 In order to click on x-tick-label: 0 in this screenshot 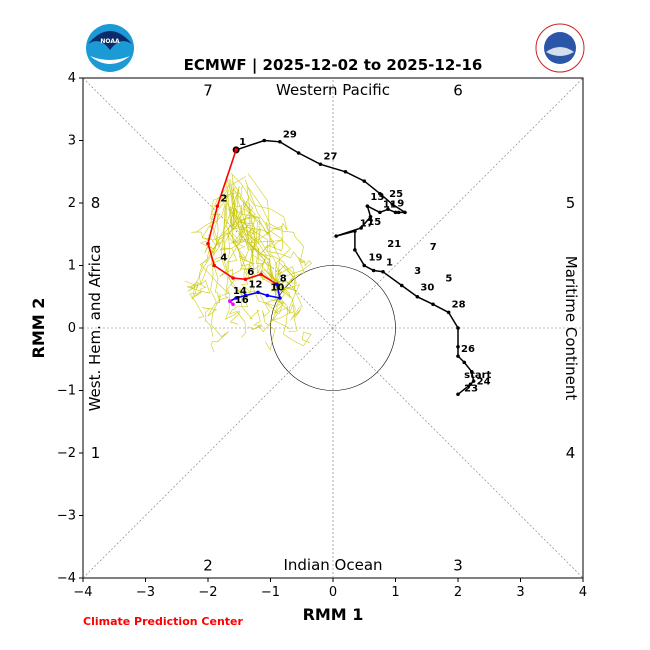, I will do `click(333, 592)`.